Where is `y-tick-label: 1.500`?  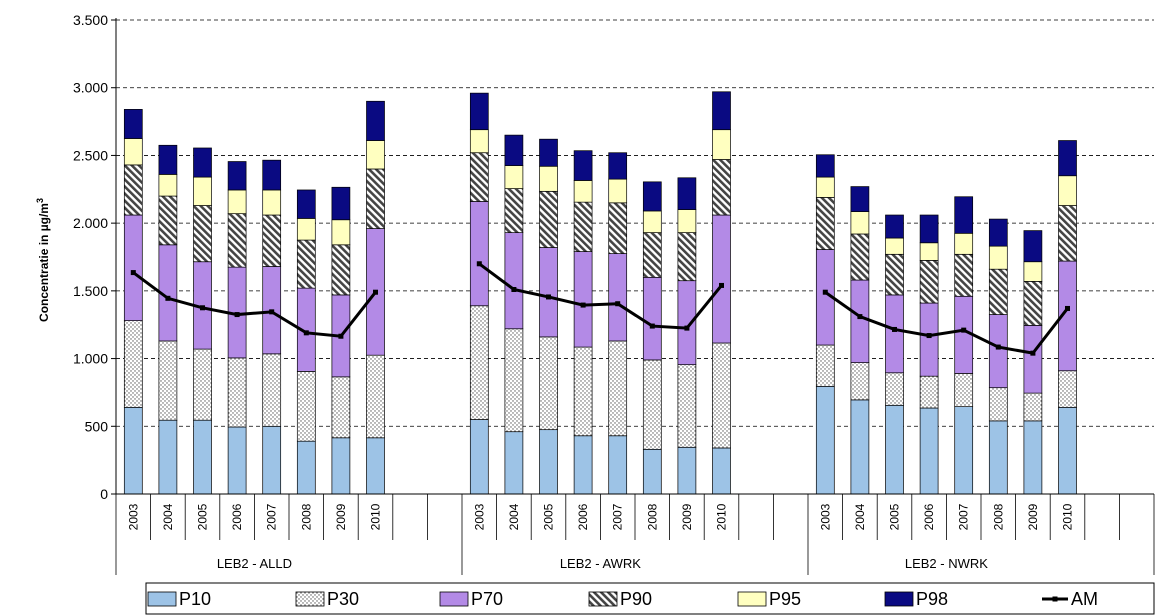
y-tick-label: 1.500 is located at coordinates (90, 291).